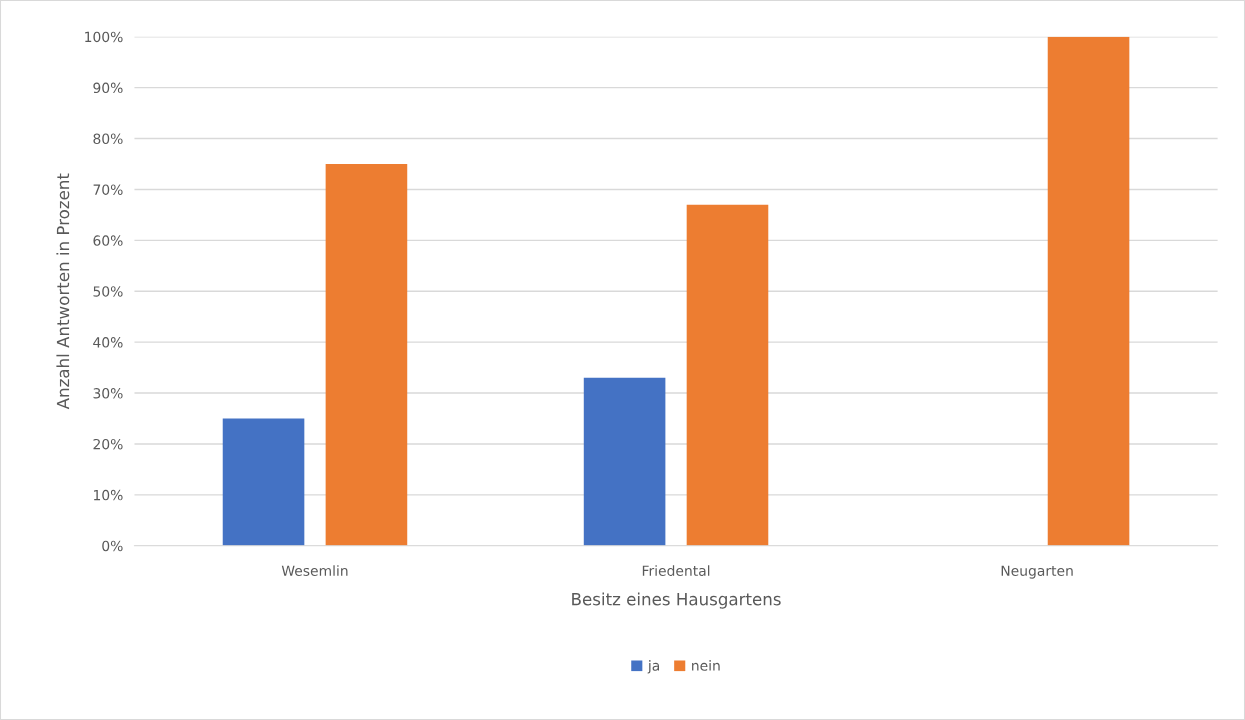  I want to click on y-tick-label: 0%, so click(112, 546).